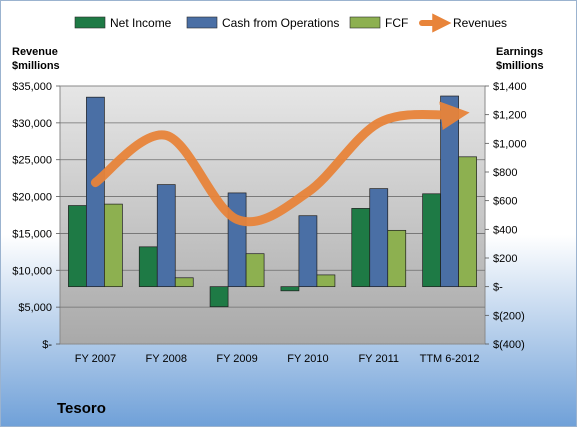  Describe the element at coordinates (396, 23) in the screenshot. I see `legend-label-fcf: FCF` at that location.